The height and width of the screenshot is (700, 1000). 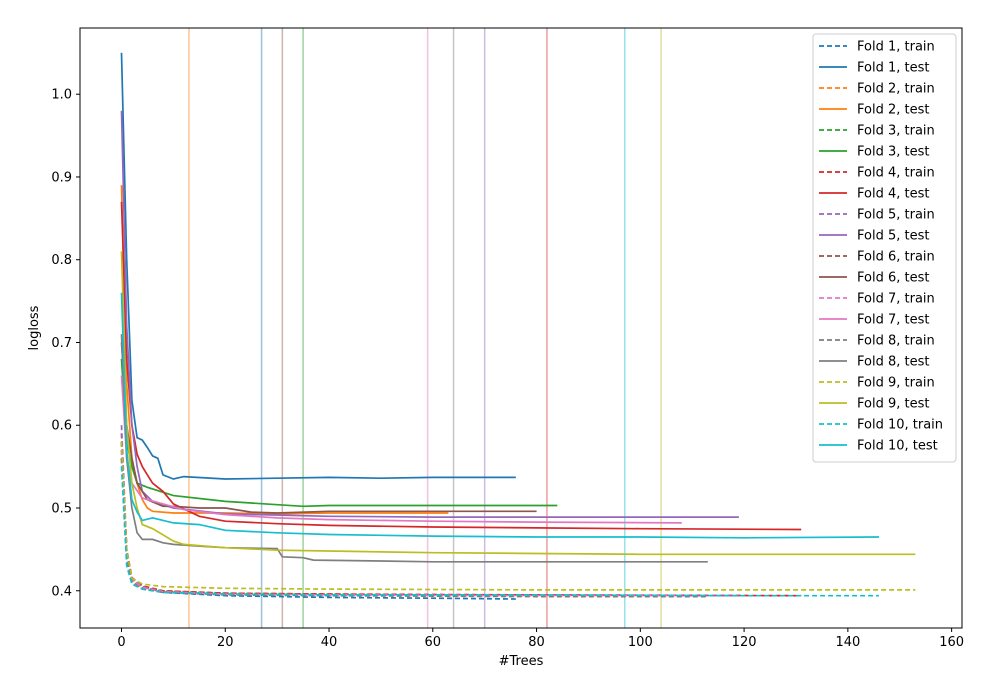 What do you see at coordinates (893, 152) in the screenshot?
I see `legend-entry: Fold 3, test` at bounding box center [893, 152].